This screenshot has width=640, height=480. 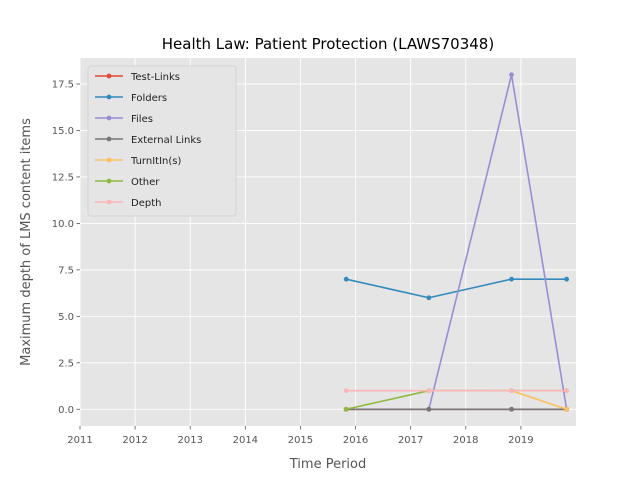 I want to click on legend-label: Folders, so click(x=149, y=98).